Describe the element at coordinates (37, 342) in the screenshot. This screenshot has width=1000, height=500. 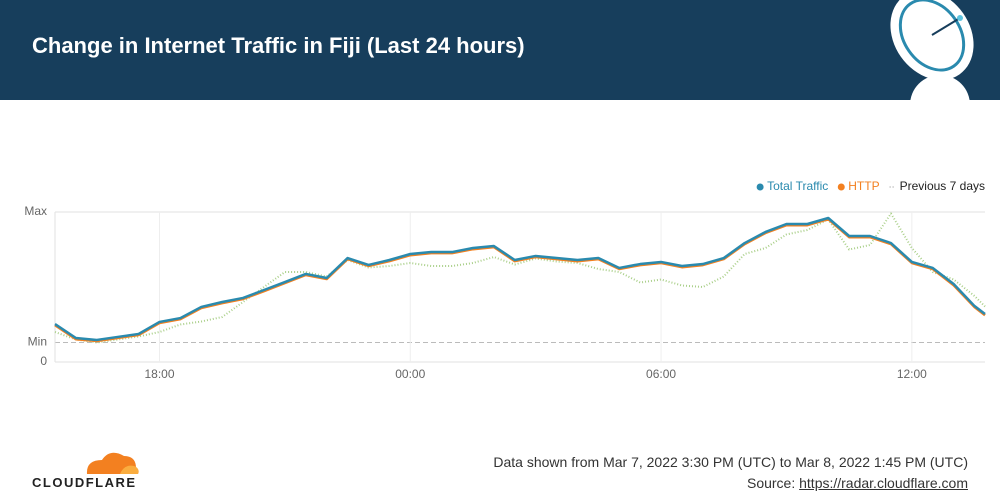
I see `y-tick-label: Min` at that location.